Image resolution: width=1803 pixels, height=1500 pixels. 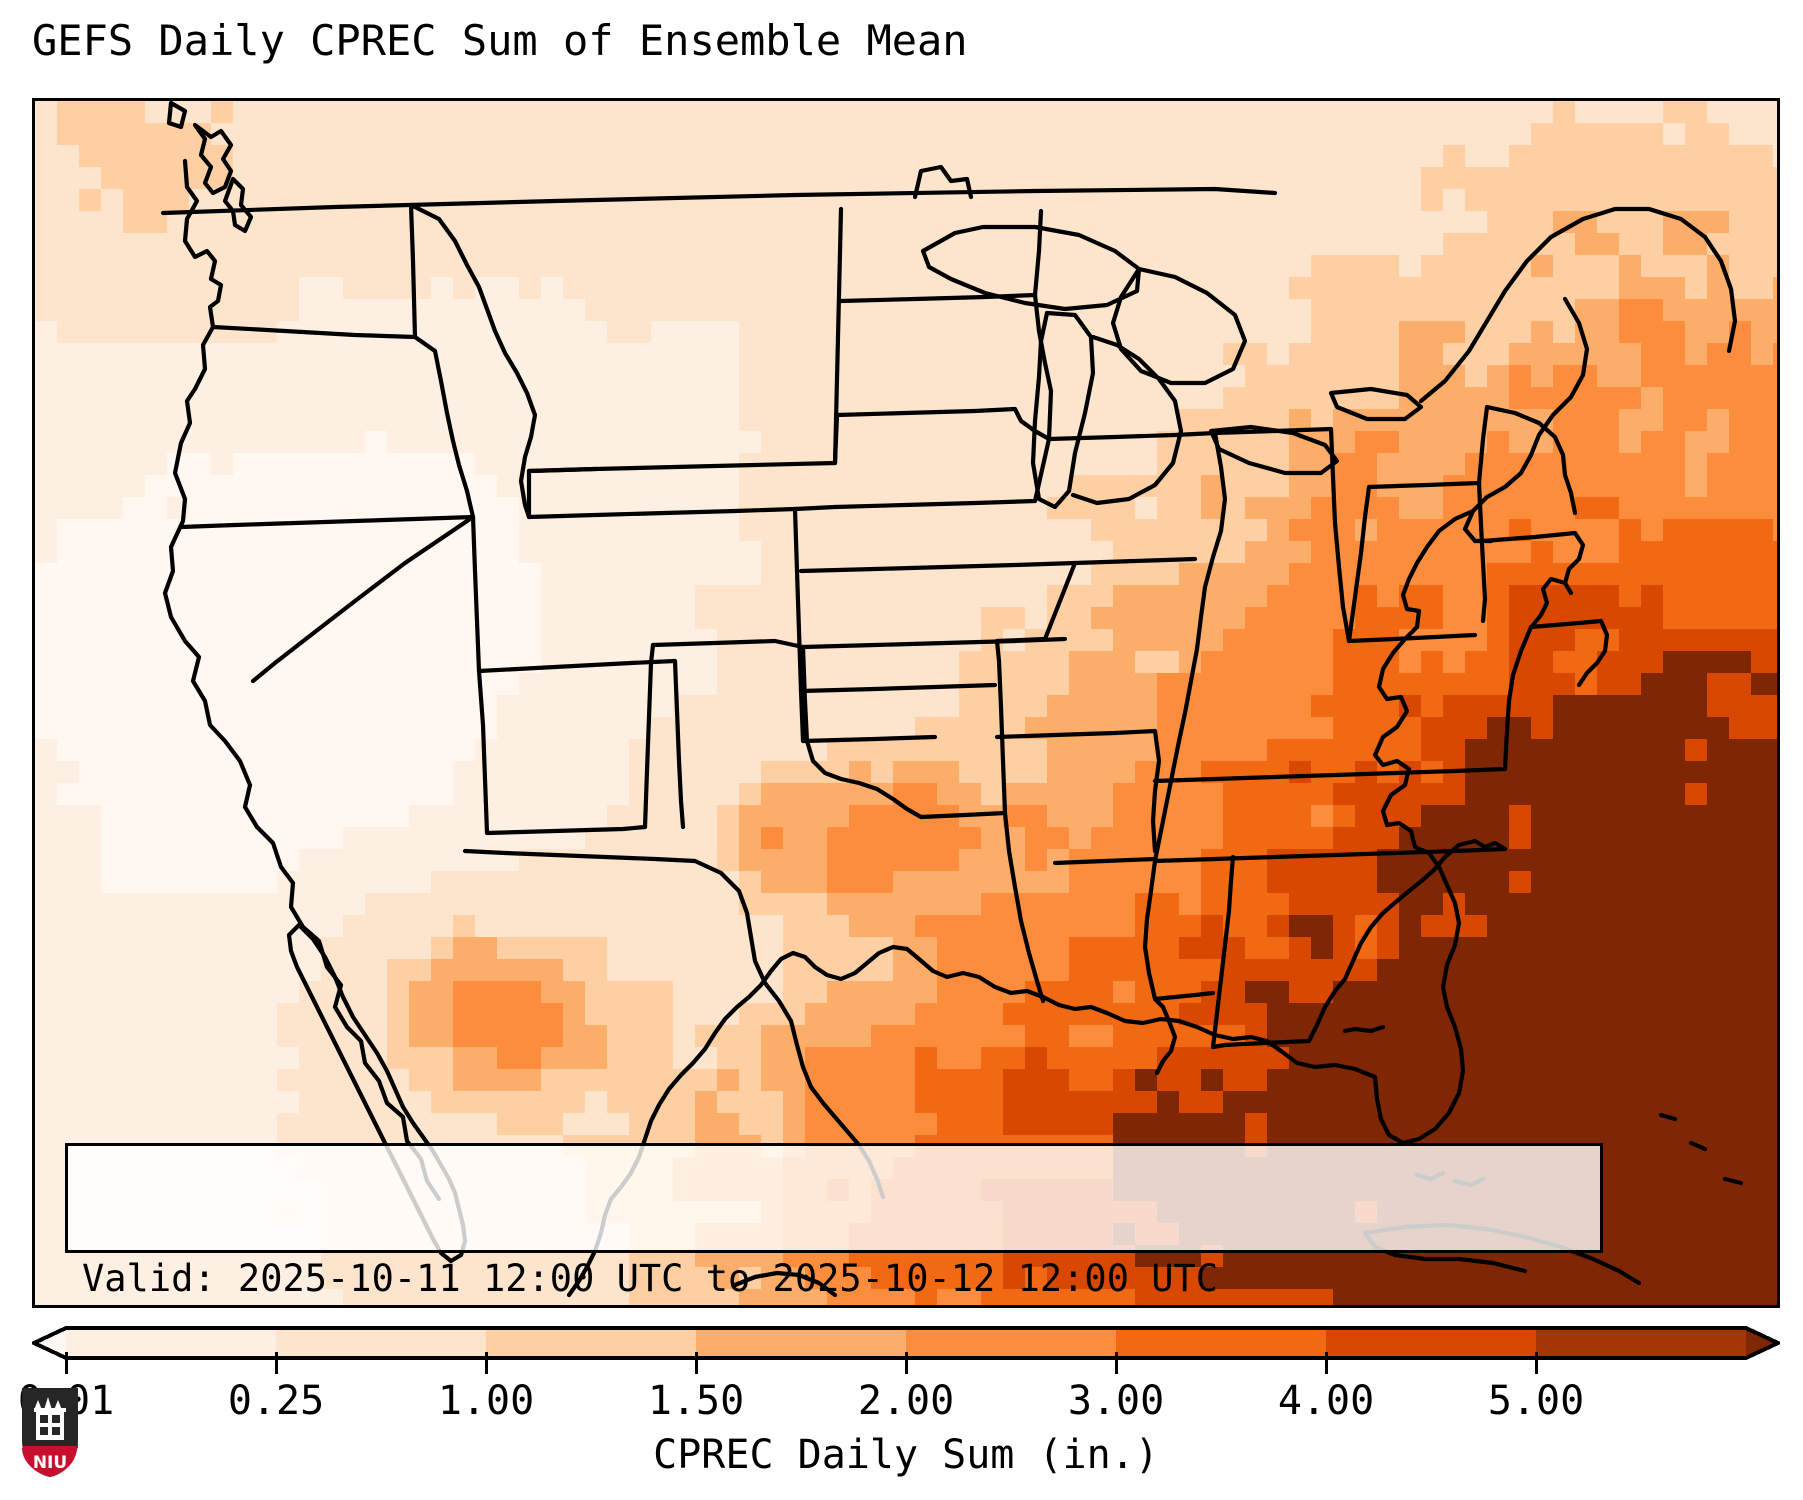 I want to click on colorbar-tick-label: 3.00, so click(x=1116, y=1401).